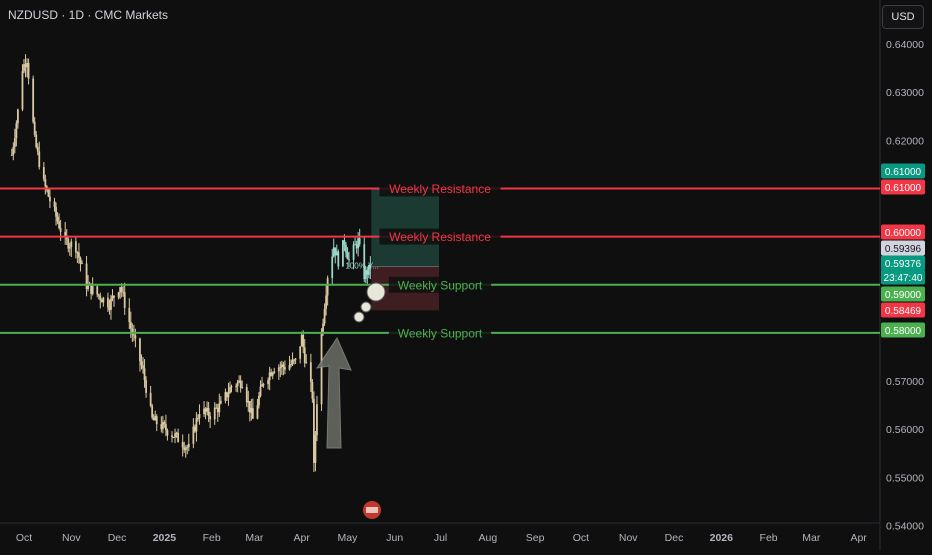 The width and height of the screenshot is (932, 555). What do you see at coordinates (165, 538) in the screenshot?
I see `x-tick-label: 2025` at bounding box center [165, 538].